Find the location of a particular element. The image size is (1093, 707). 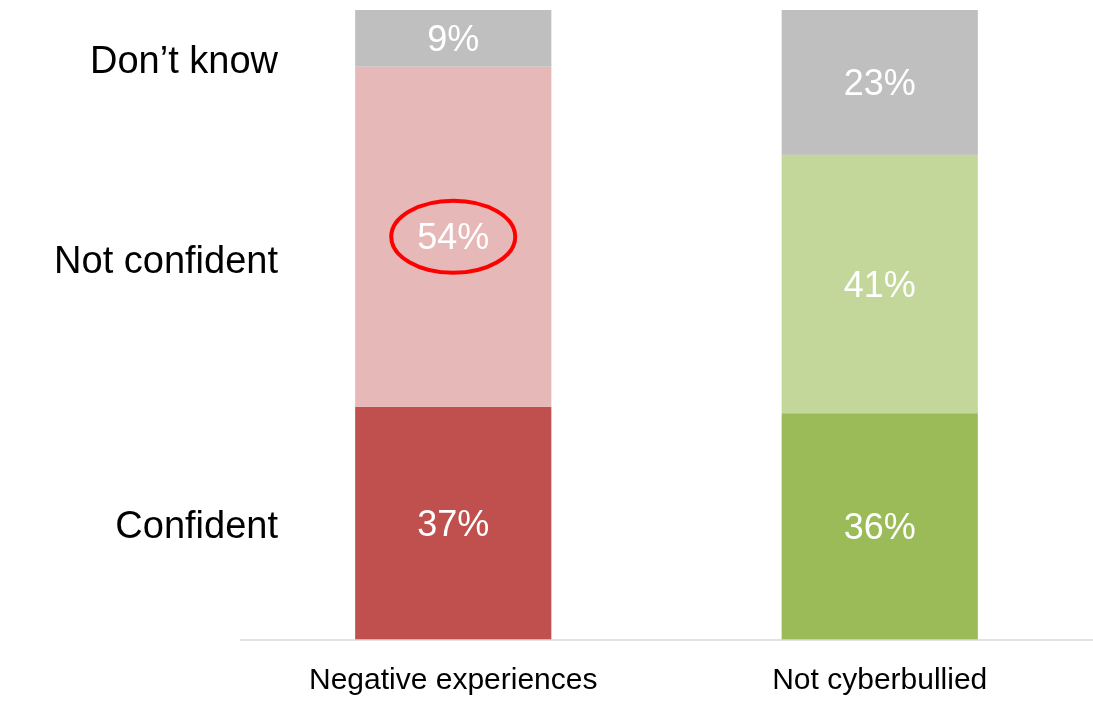

x-tick-label: Negative experiences is located at coordinates (453, 678).